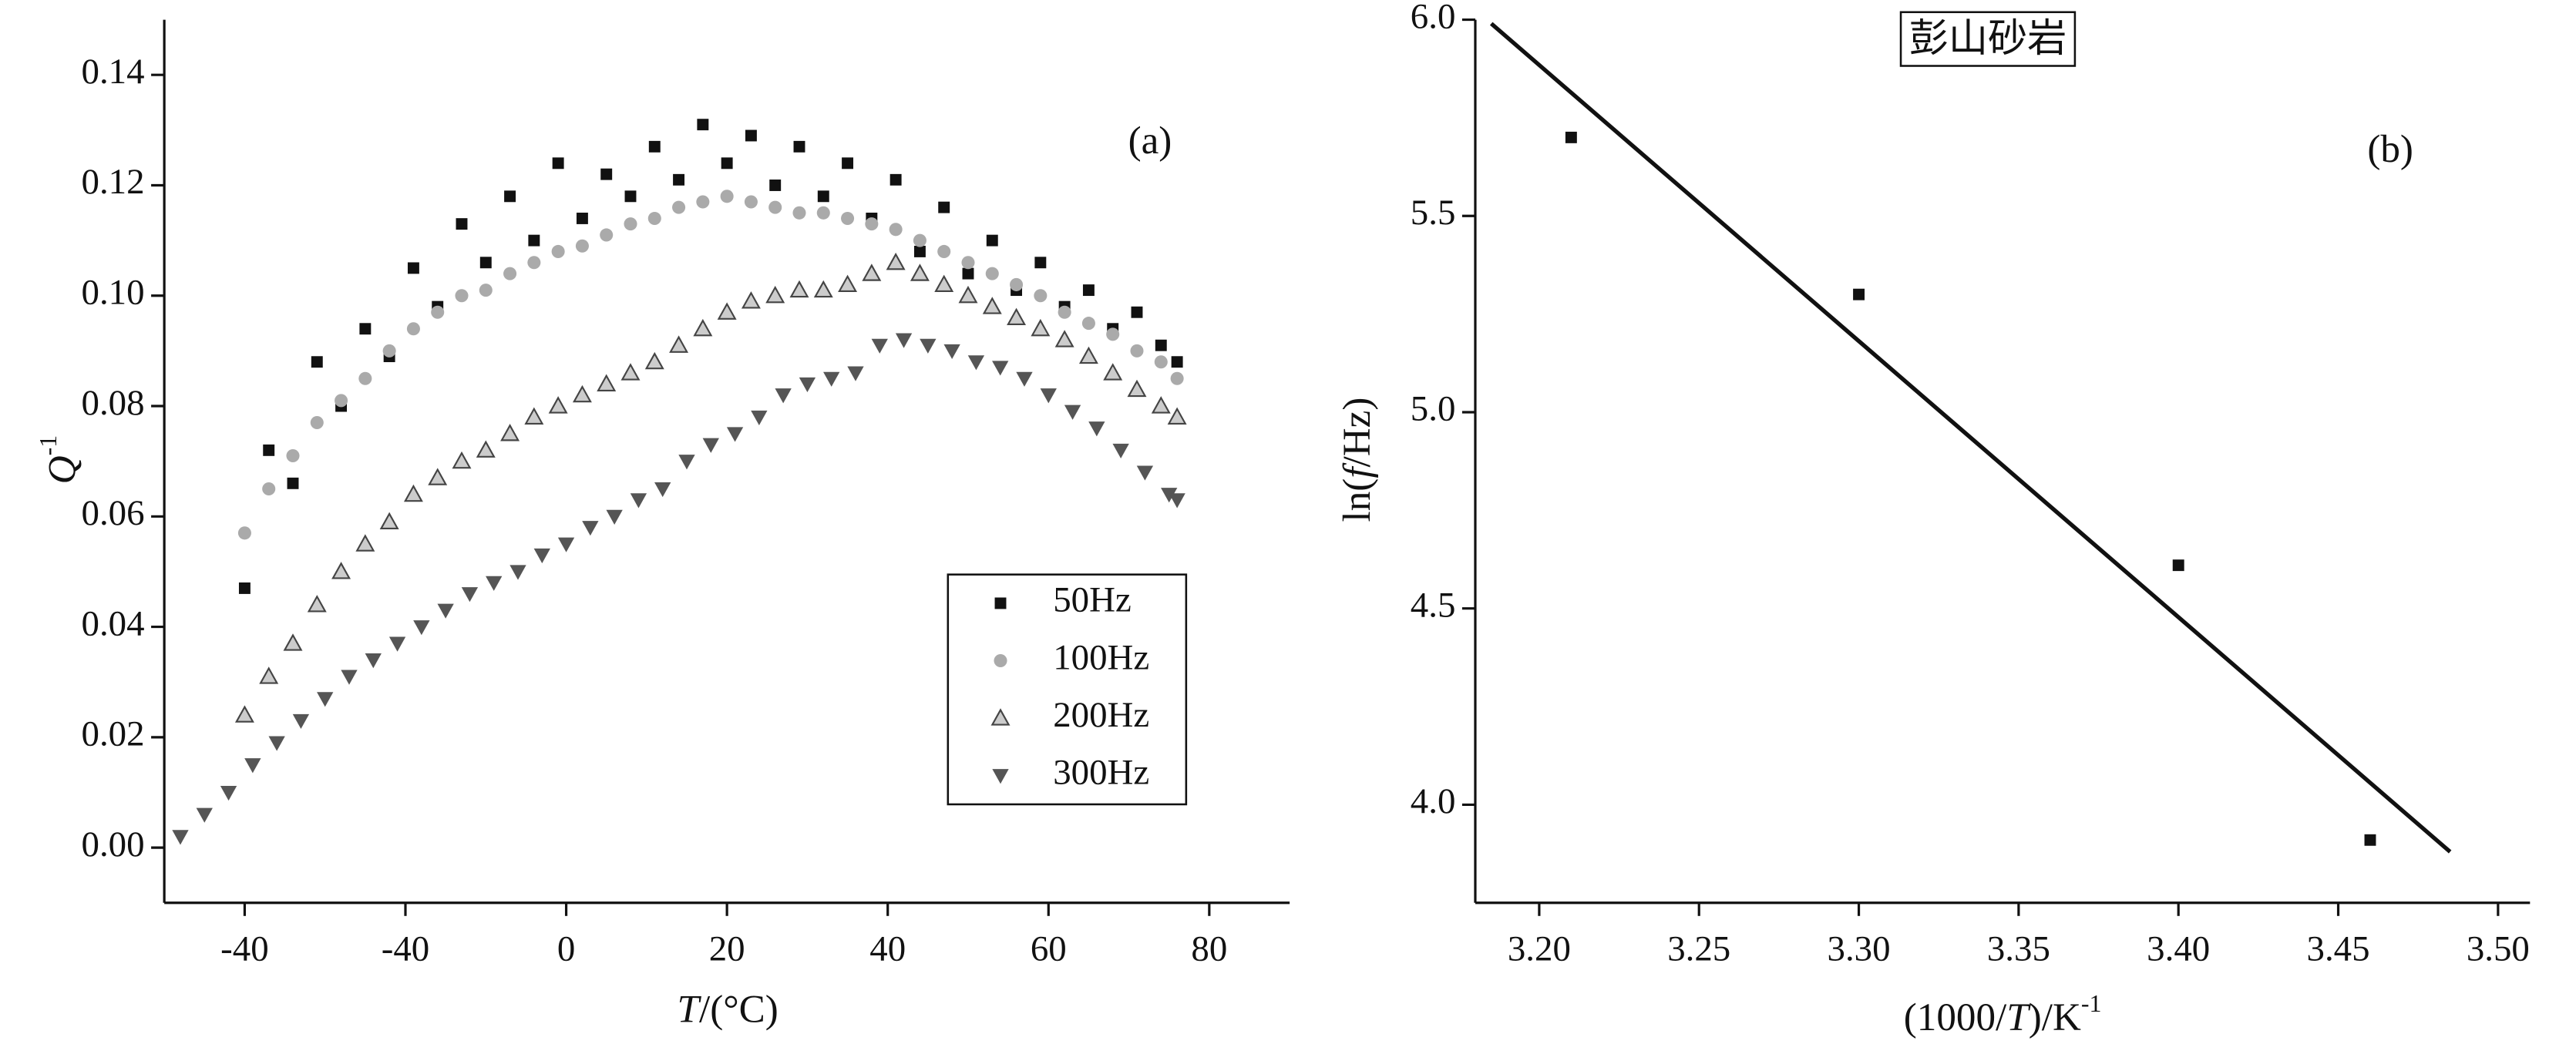  I want to click on y-tick-label: 0.12, so click(113, 182).